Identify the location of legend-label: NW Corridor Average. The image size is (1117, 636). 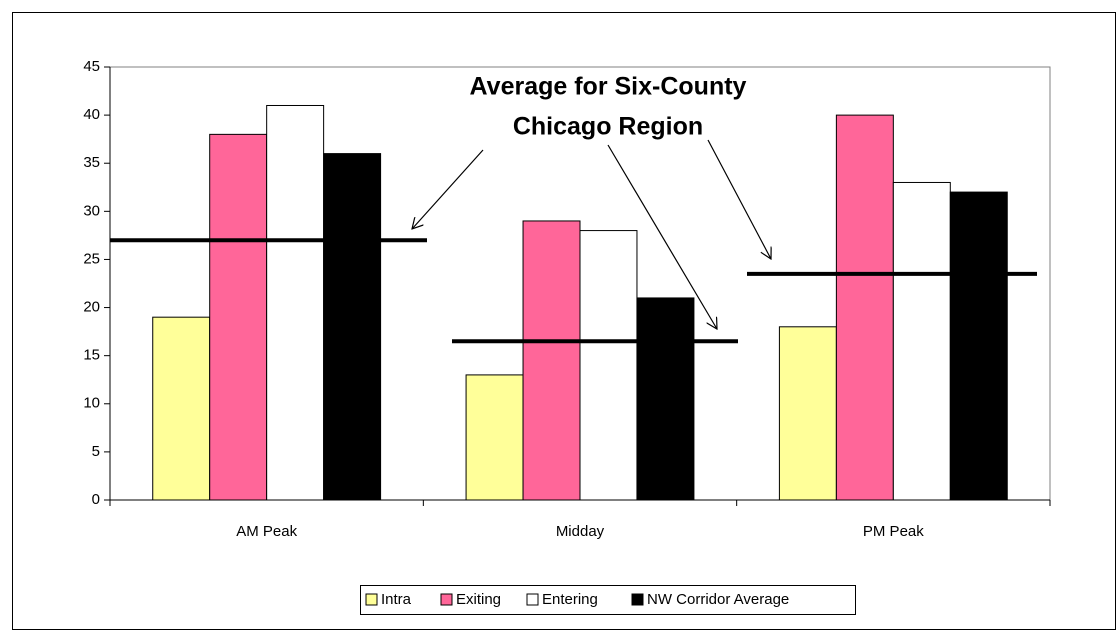
(718, 599).